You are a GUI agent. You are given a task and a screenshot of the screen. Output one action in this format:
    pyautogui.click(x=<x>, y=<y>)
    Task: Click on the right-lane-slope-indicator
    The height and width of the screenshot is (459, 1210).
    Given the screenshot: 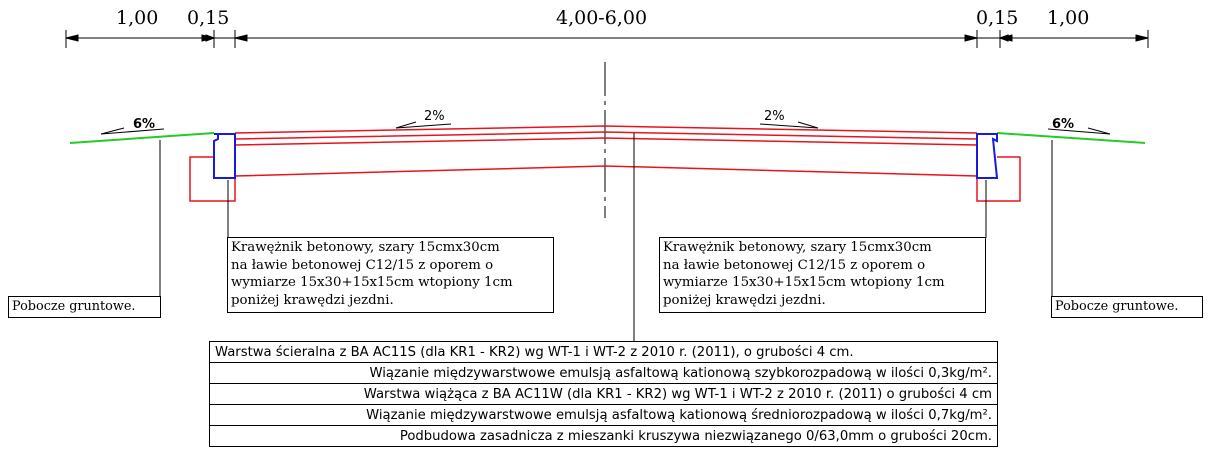 What is the action you would take?
    pyautogui.click(x=789, y=125)
    